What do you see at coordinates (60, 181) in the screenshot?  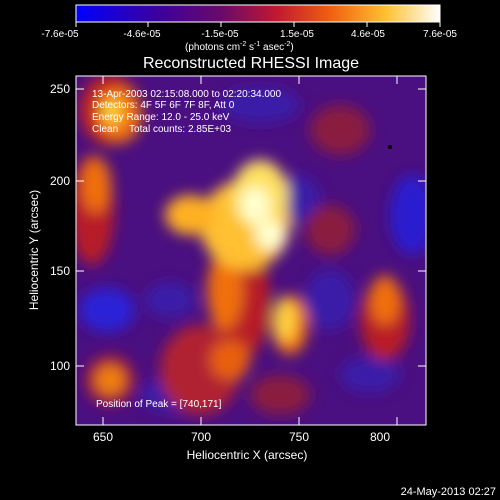 I see `y-tick-label-200: 200` at bounding box center [60, 181].